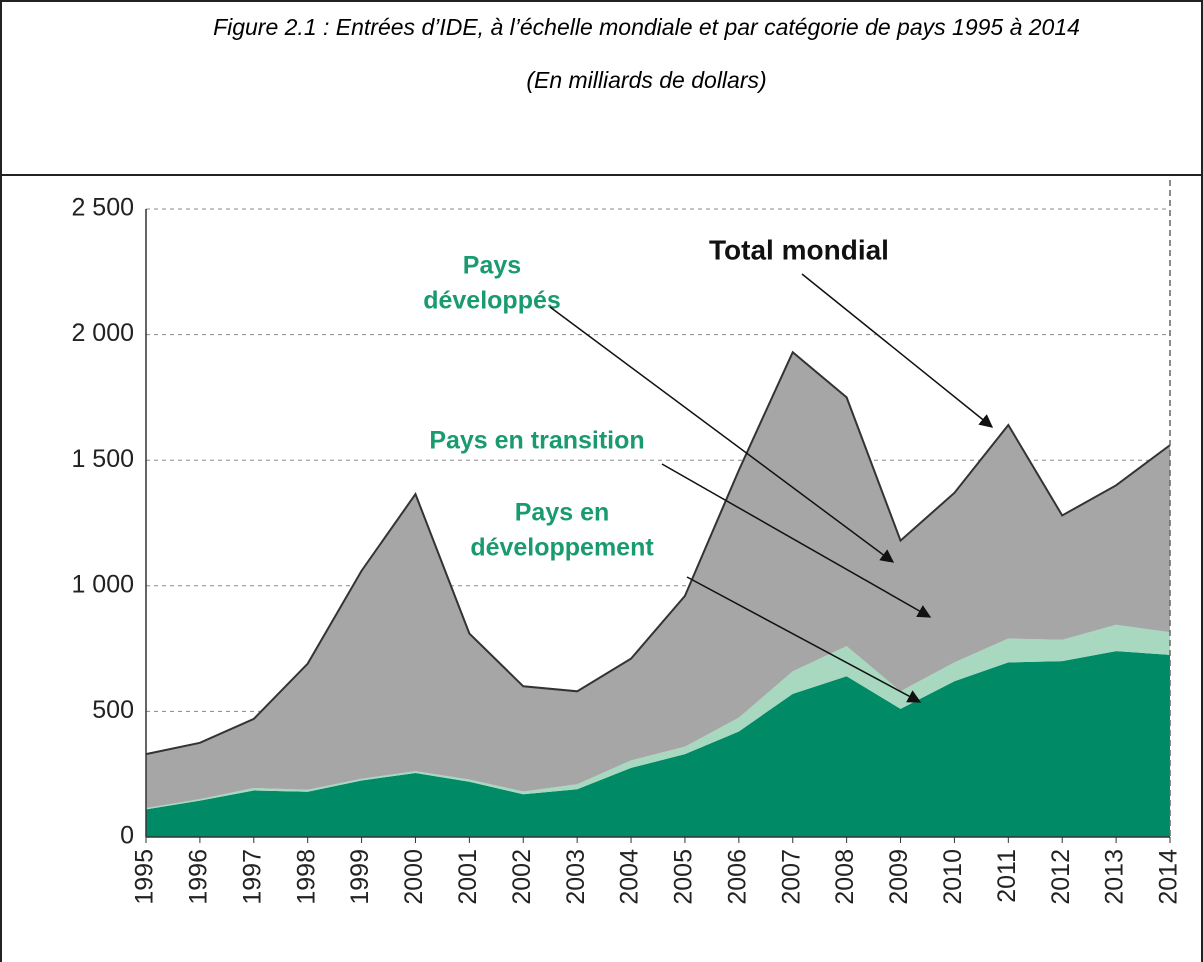  Describe the element at coordinates (646, 80) in the screenshot. I see `chart-subtitle: (En milliards de dollars)` at that location.